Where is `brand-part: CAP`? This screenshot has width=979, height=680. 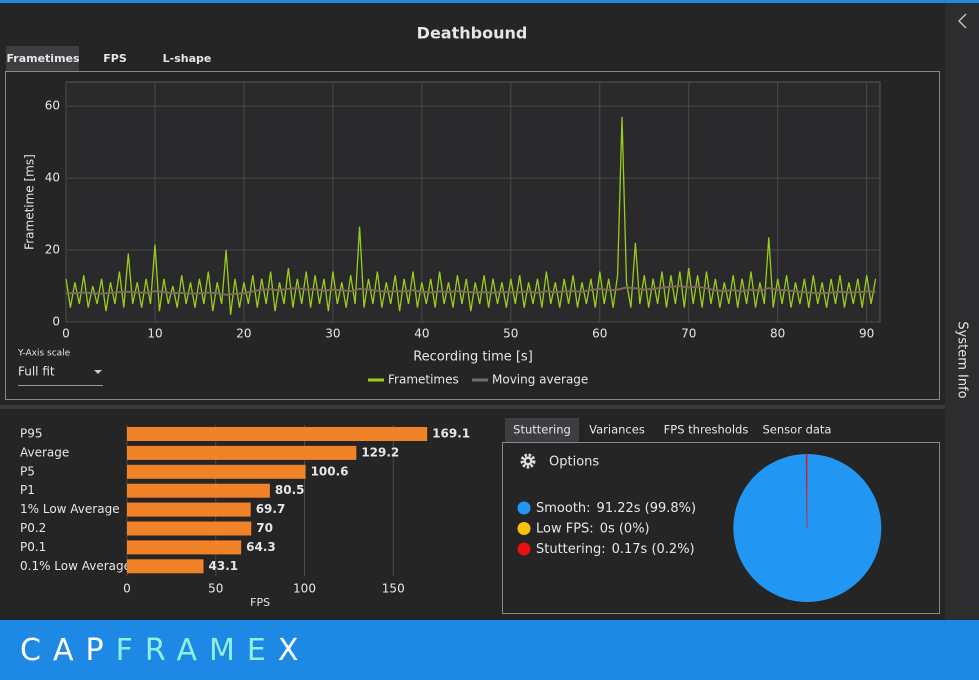 brand-part: CAP is located at coordinates (68, 650).